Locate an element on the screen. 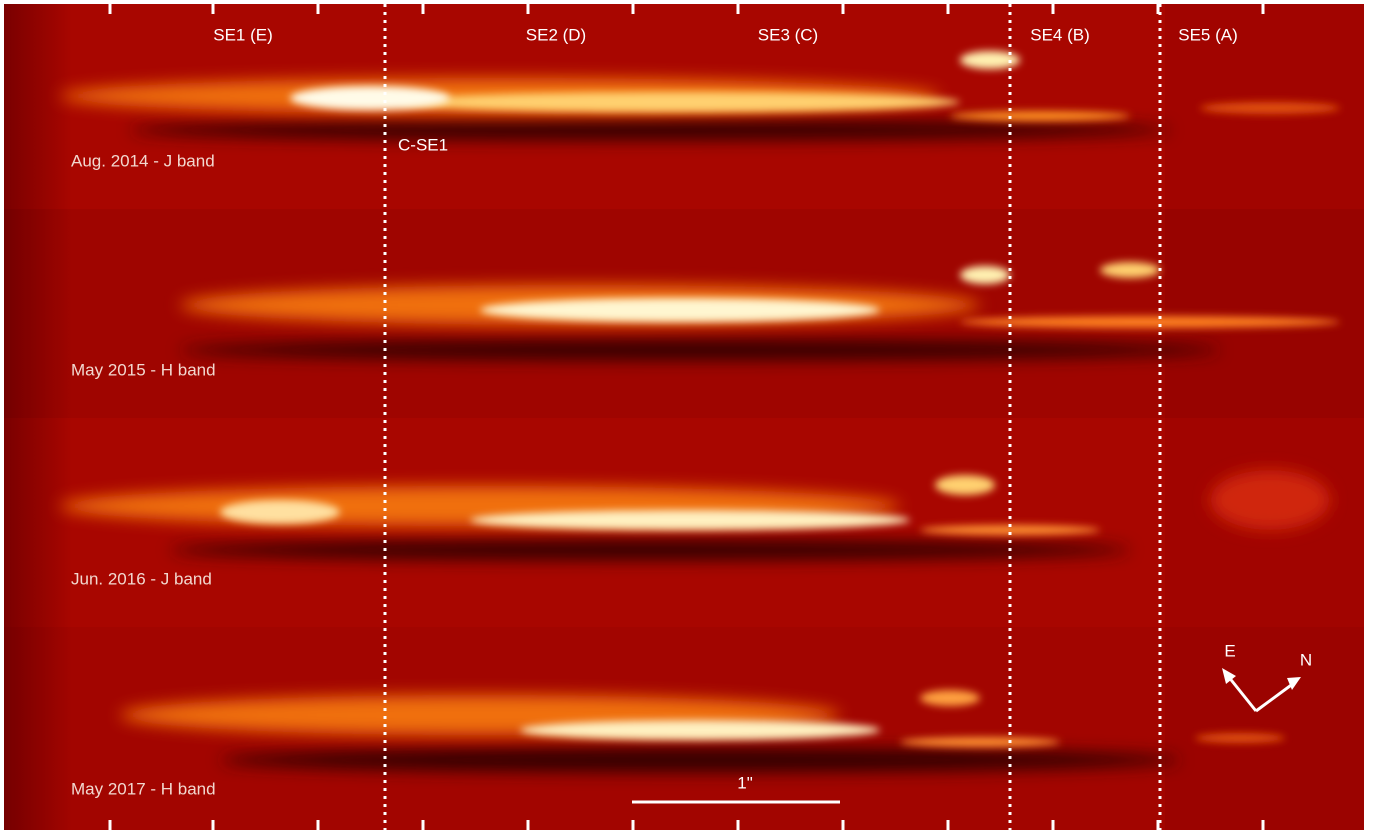 This screenshot has height=834, width=1376. panel-label: May 2017 - H band is located at coordinates (143, 788).